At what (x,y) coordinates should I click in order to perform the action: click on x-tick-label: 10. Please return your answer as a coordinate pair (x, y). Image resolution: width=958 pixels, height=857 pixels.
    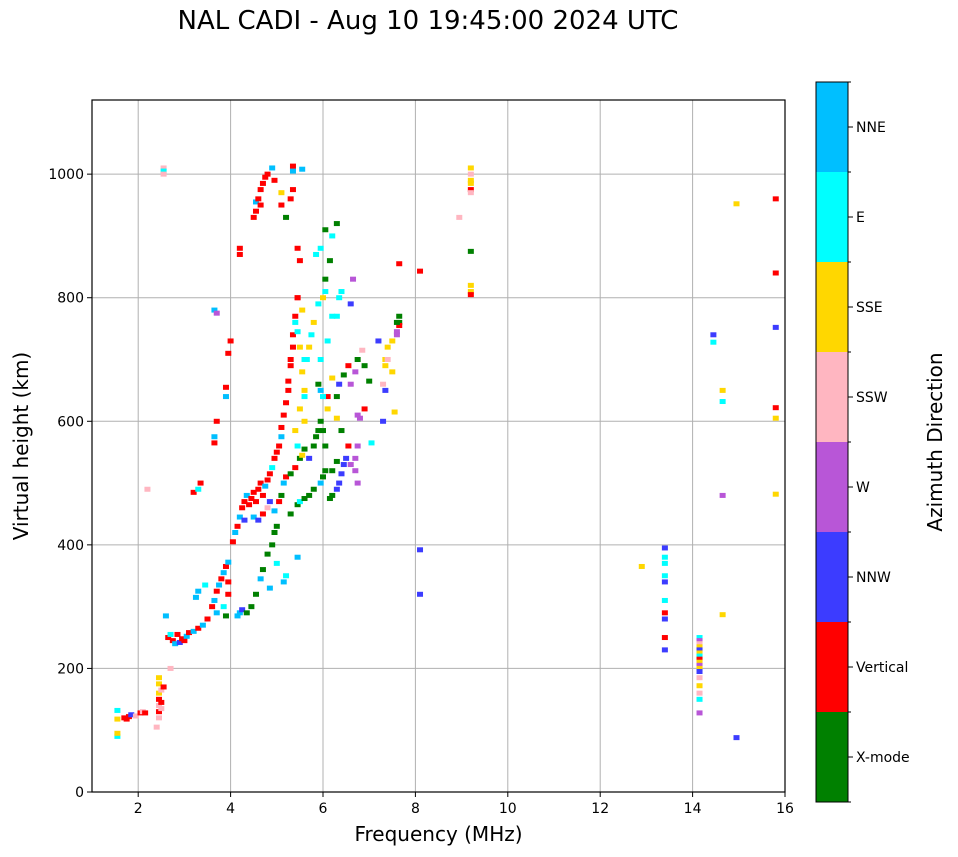
    Looking at the image, I should click on (508, 809).